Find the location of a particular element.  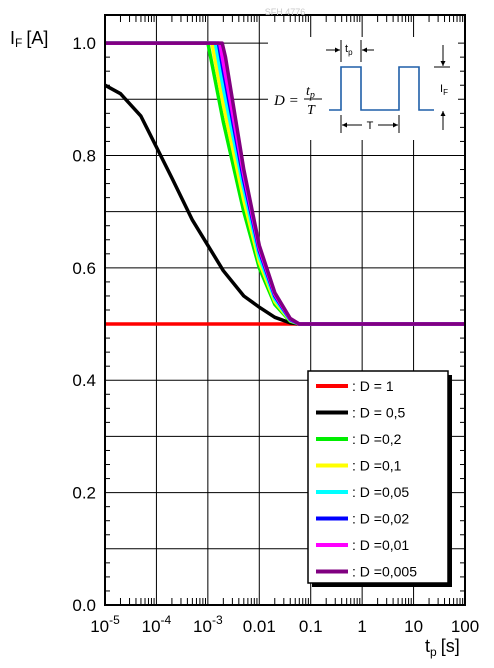

pulse-inset: D = tp T tp T IF is located at coordinates (363, 88).